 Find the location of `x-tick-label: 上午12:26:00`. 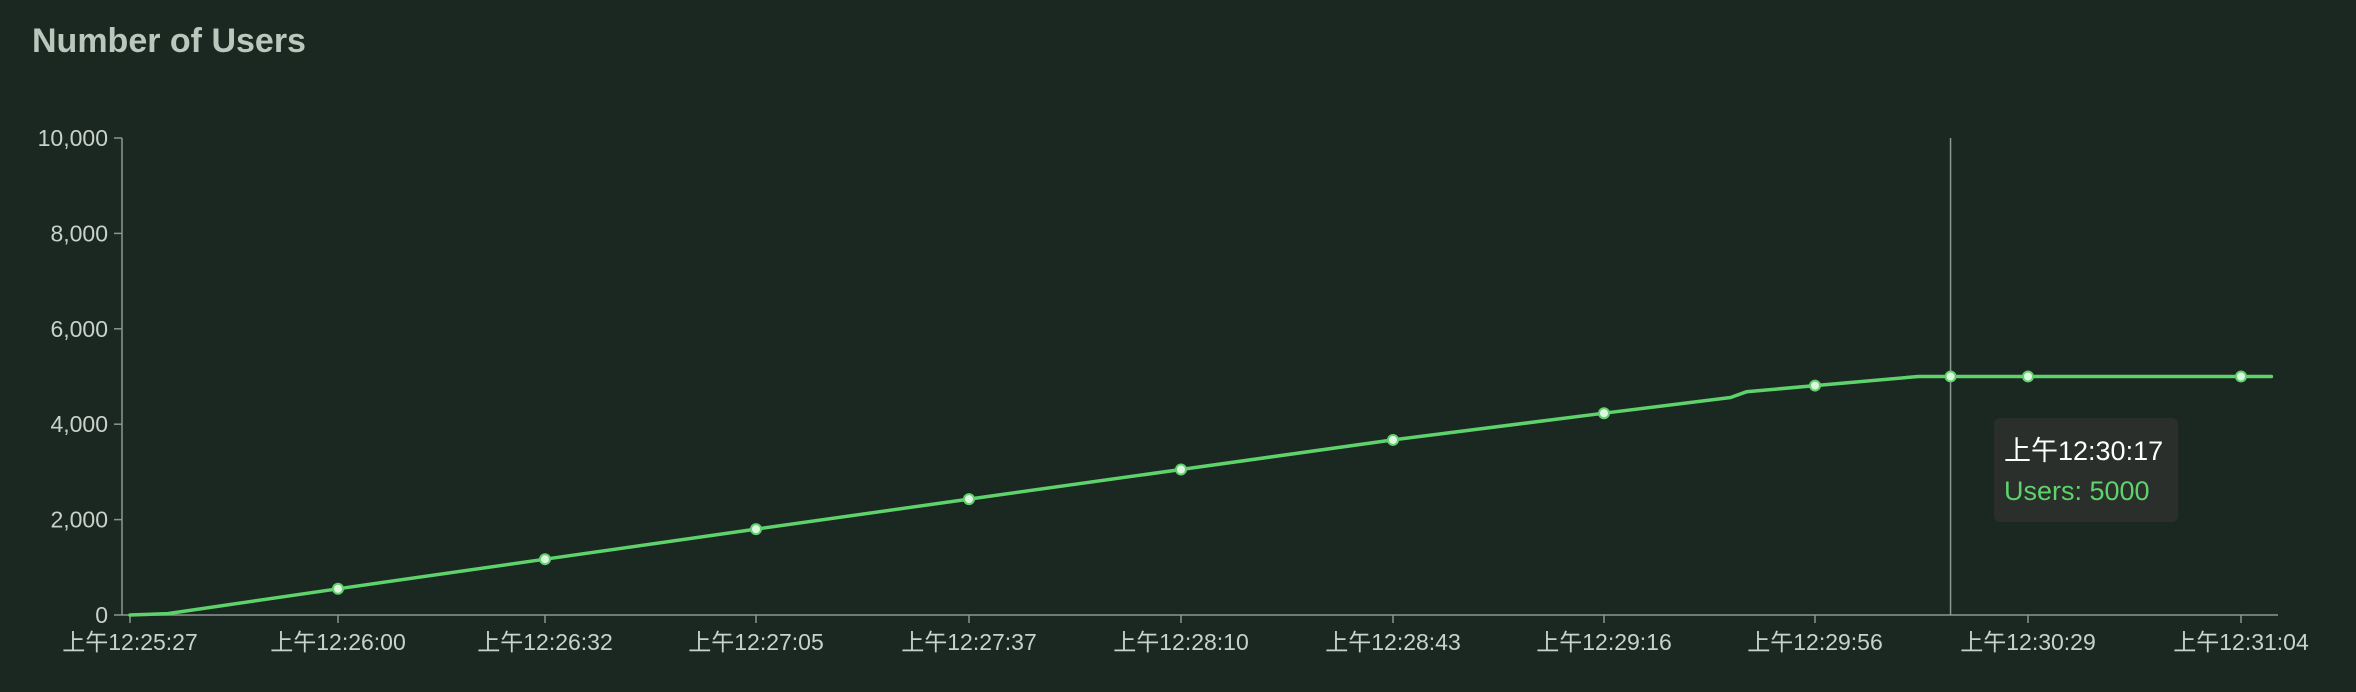

x-tick-label: 上午12:26:00 is located at coordinates (338, 642).